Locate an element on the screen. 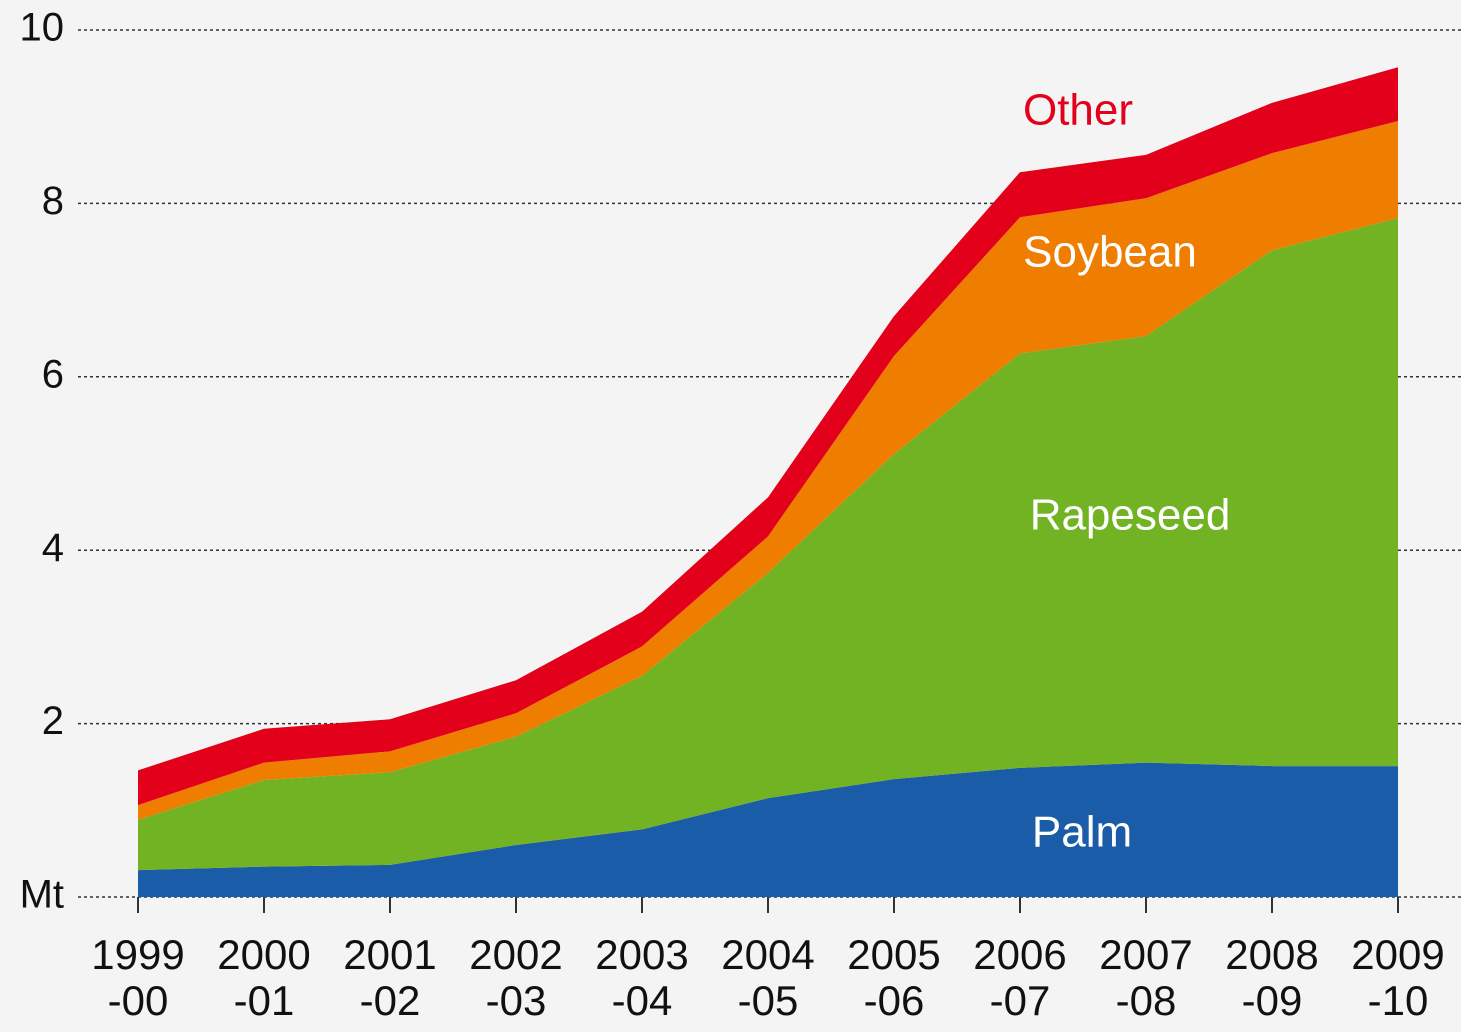 The image size is (1461, 1032). y-tick-label: 8 is located at coordinates (53, 201).